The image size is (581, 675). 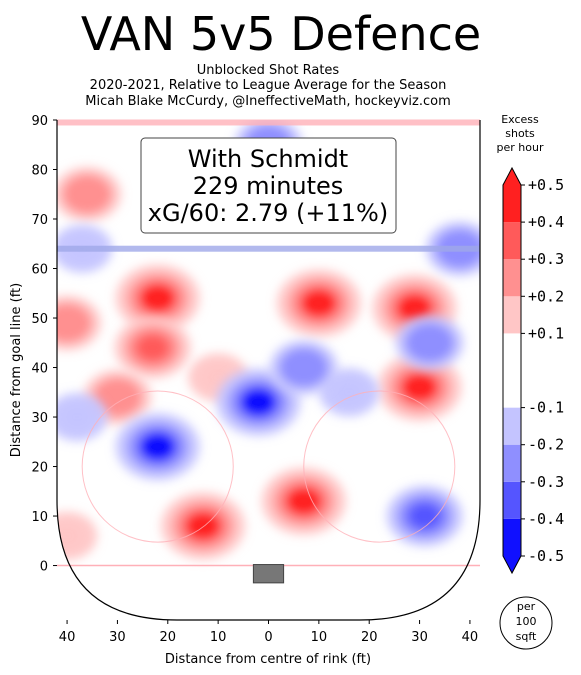 I want to click on blue-line, so click(x=268, y=248).